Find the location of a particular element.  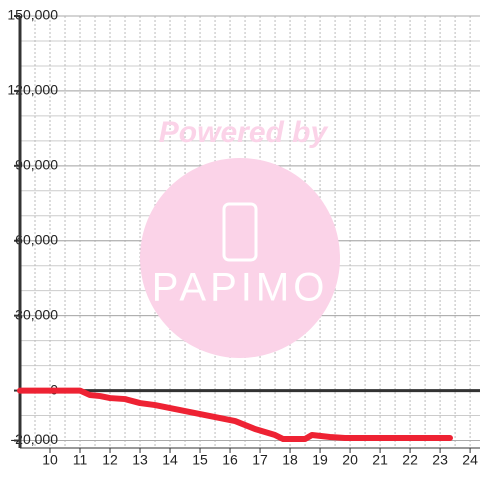

x-tick-label: 24 is located at coordinates (470, 460).